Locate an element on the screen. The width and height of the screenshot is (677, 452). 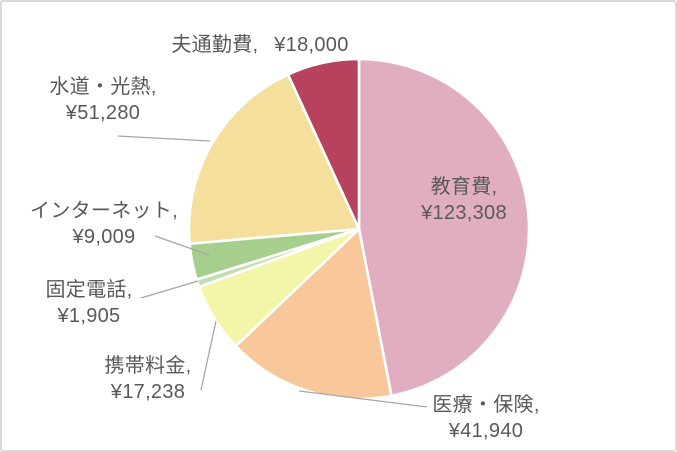
data-label-landline-amount: ¥1,905 is located at coordinates (89, 316).